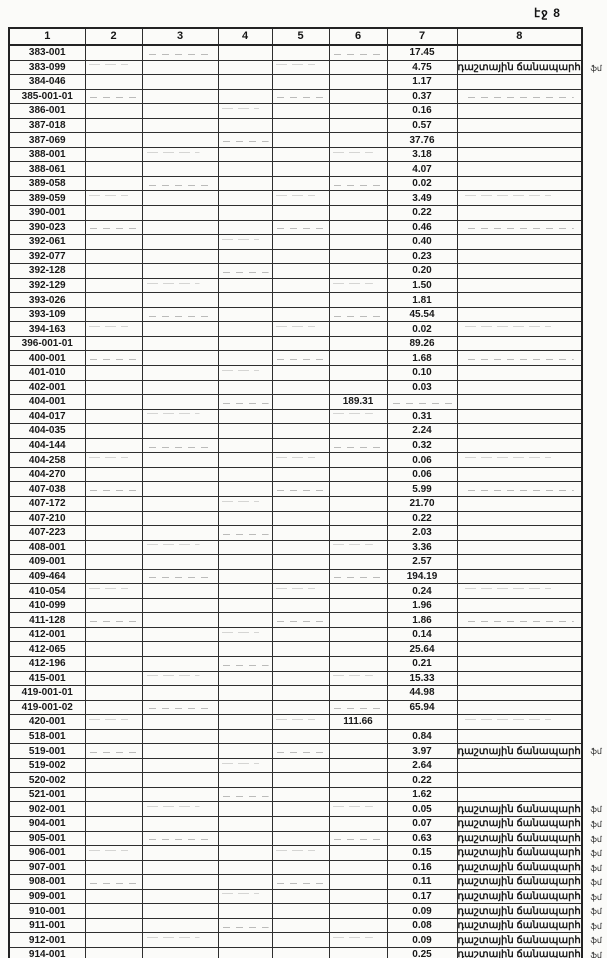  I want to click on parcel-code: 390-023, so click(47, 227).